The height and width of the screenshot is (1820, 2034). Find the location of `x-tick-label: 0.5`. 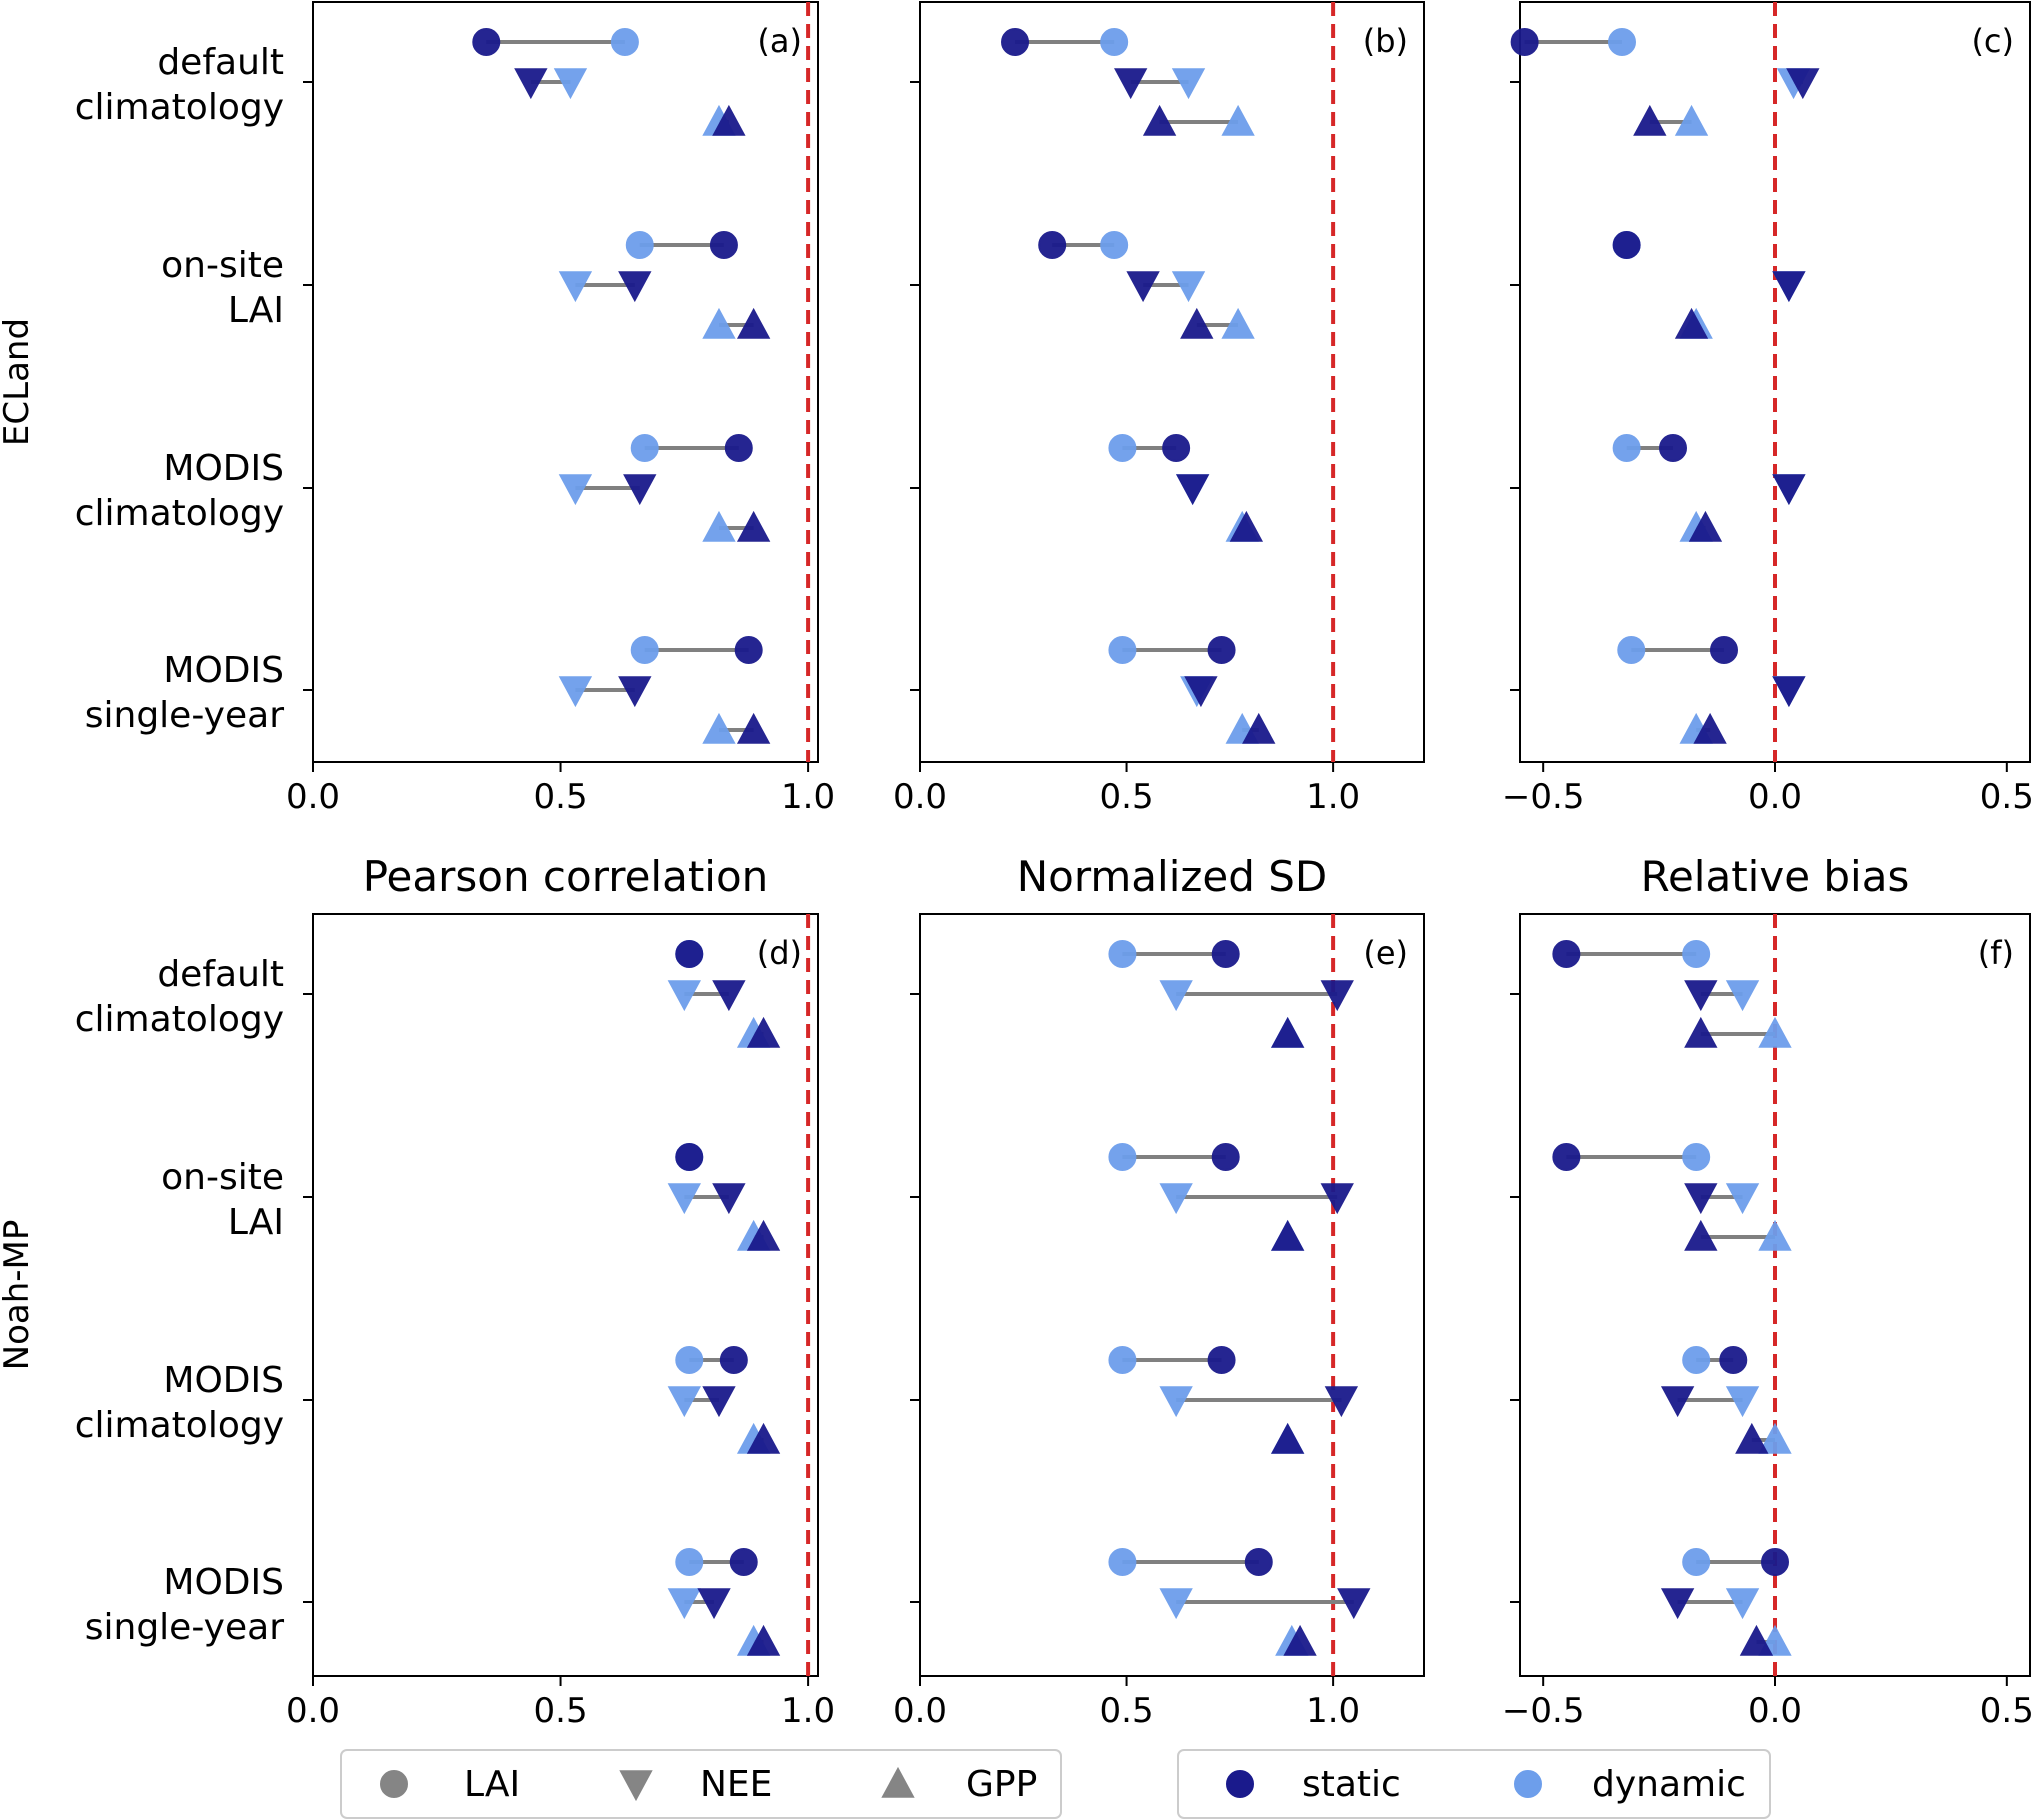

x-tick-label: 0.5 is located at coordinates (2007, 1711).